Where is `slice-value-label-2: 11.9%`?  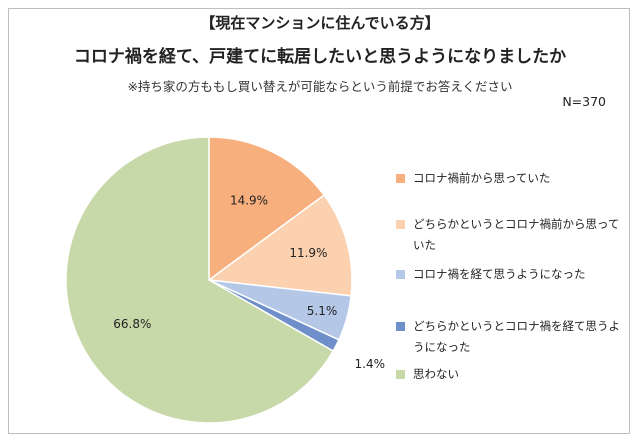 slice-value-label-2: 11.9% is located at coordinates (308, 253).